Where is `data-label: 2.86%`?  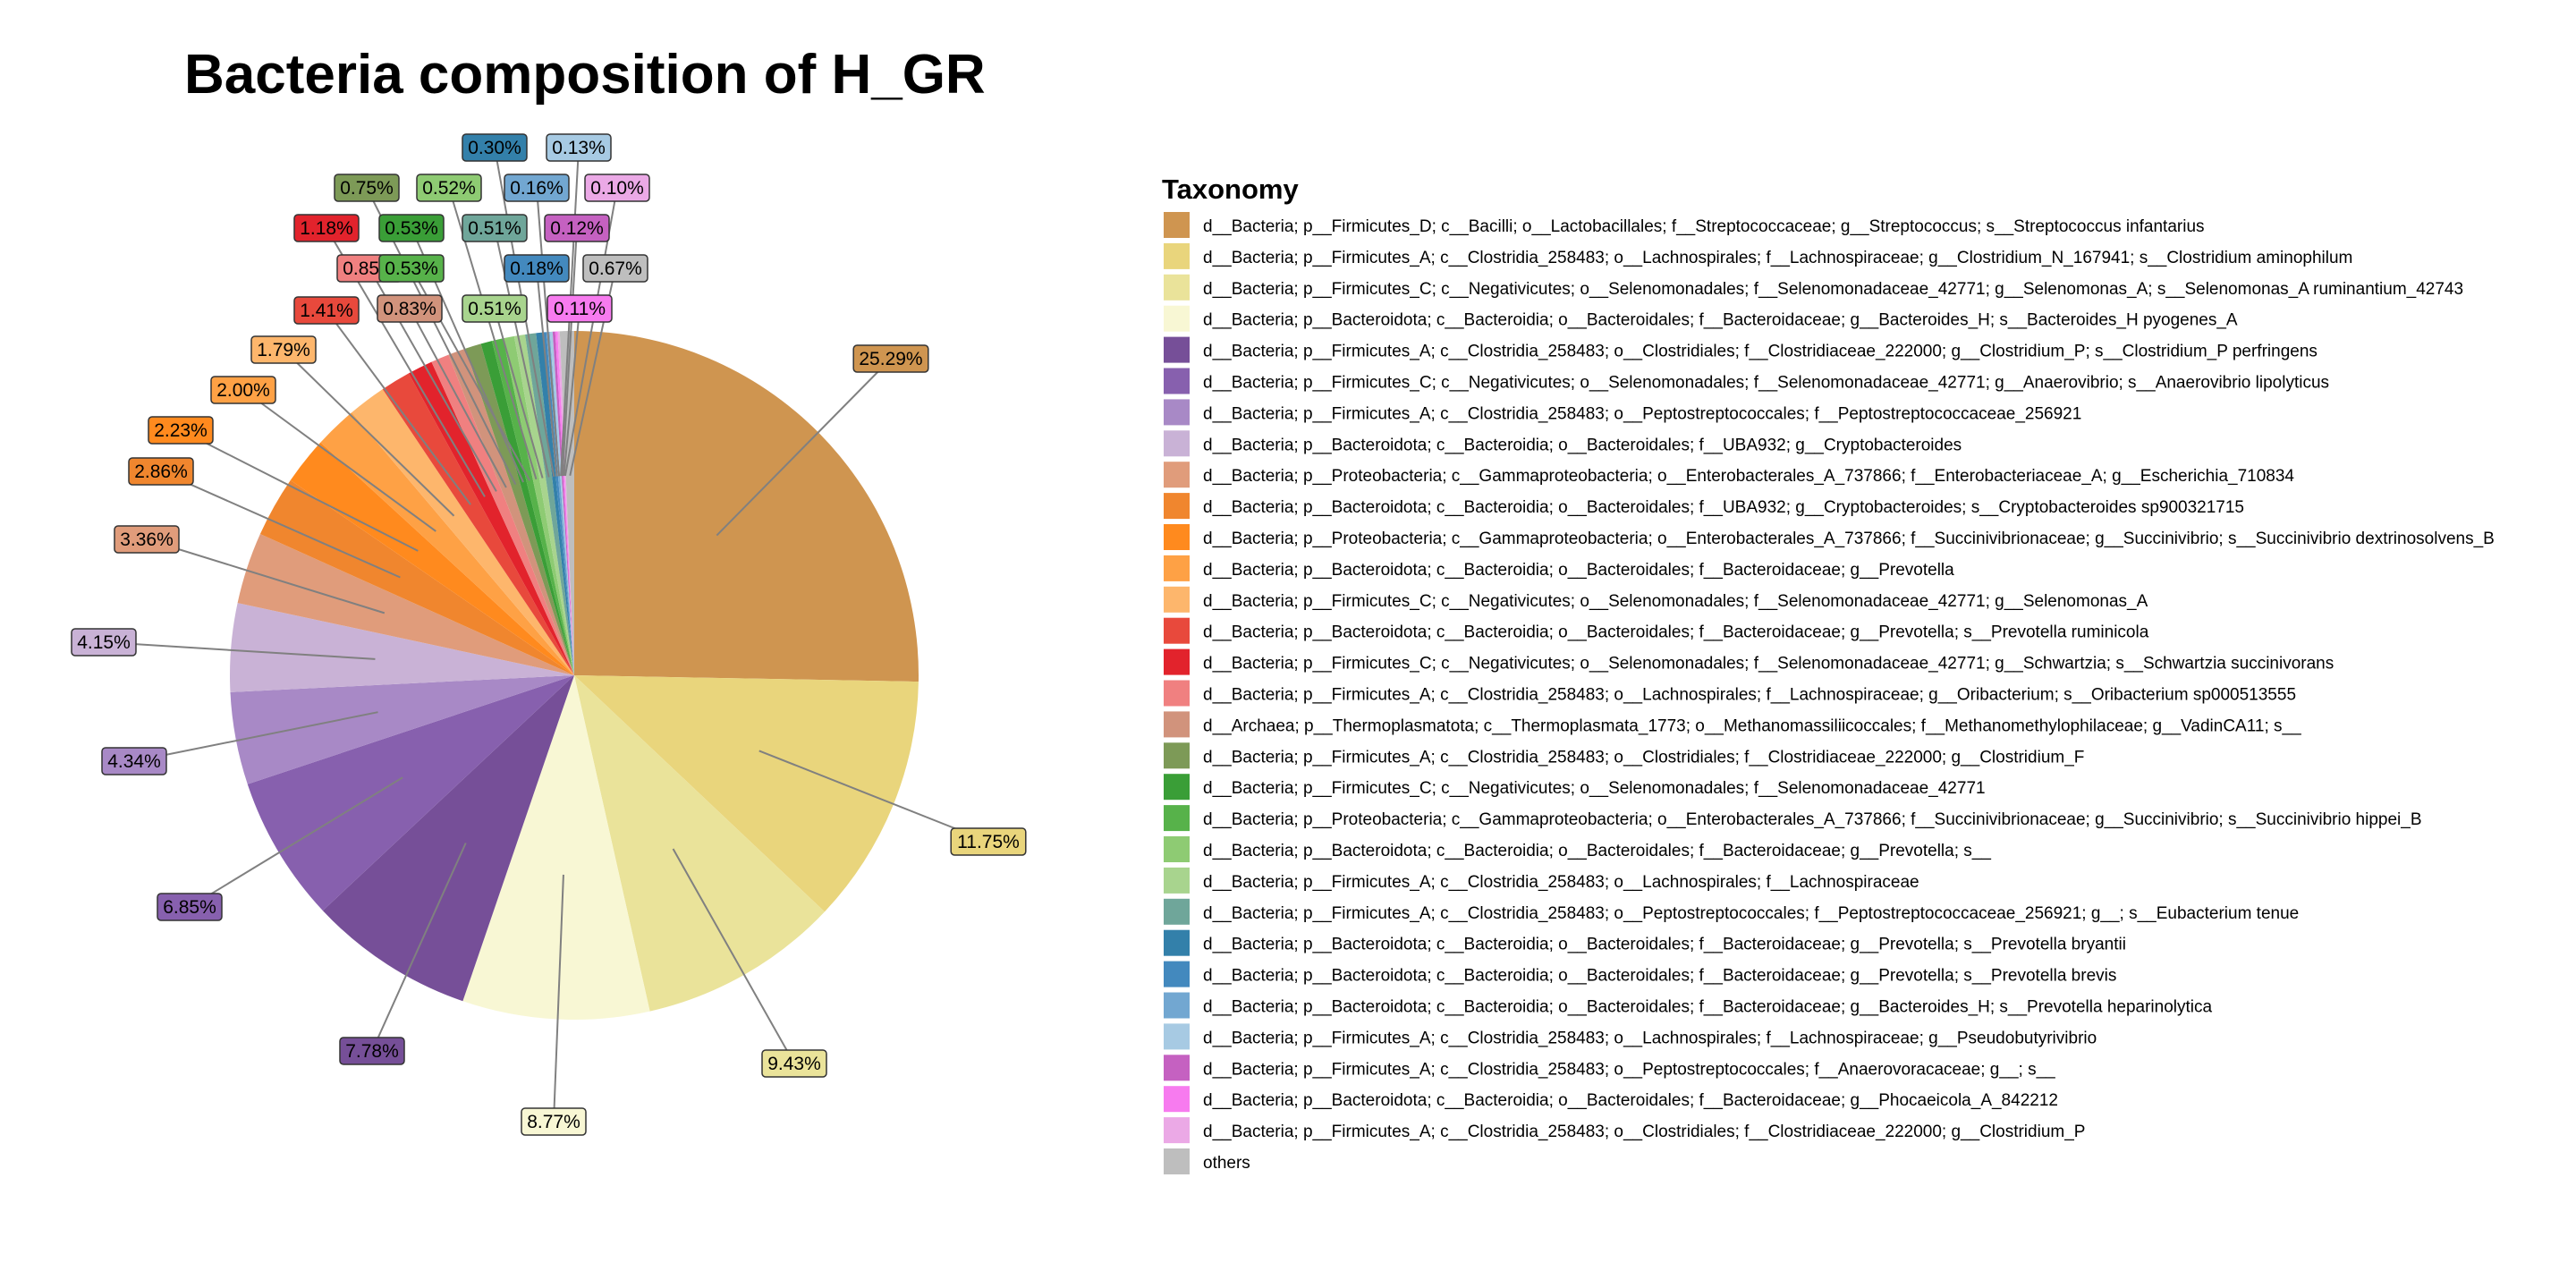 data-label: 2.86% is located at coordinates (161, 471).